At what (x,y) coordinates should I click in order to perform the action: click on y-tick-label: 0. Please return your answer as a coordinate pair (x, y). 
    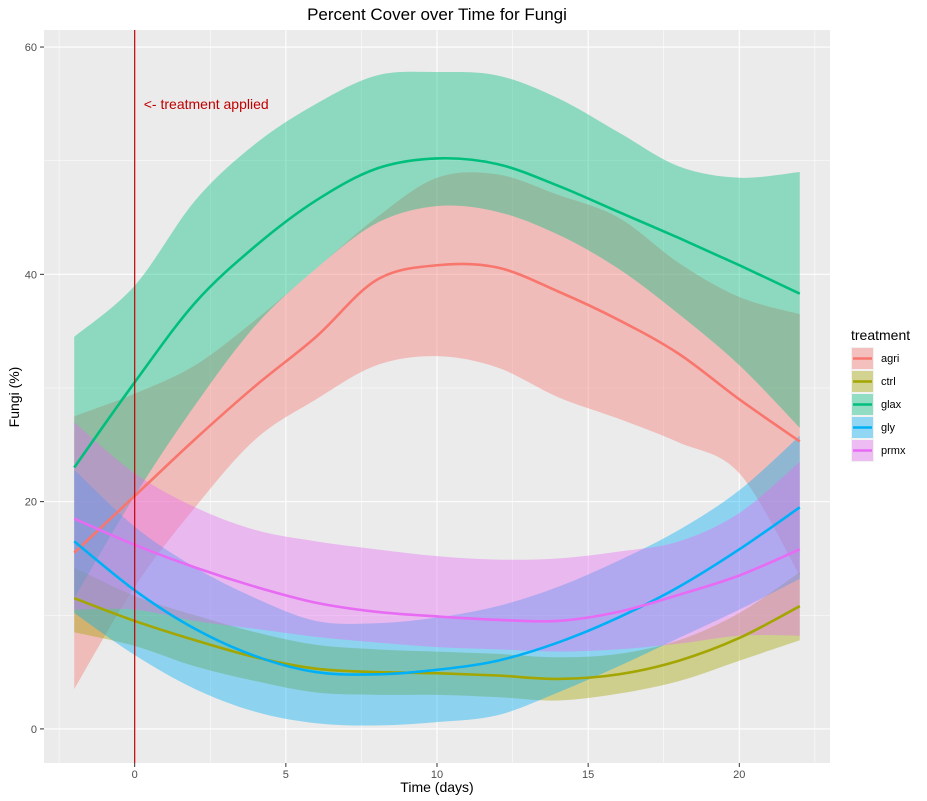
    Looking at the image, I should click on (34, 730).